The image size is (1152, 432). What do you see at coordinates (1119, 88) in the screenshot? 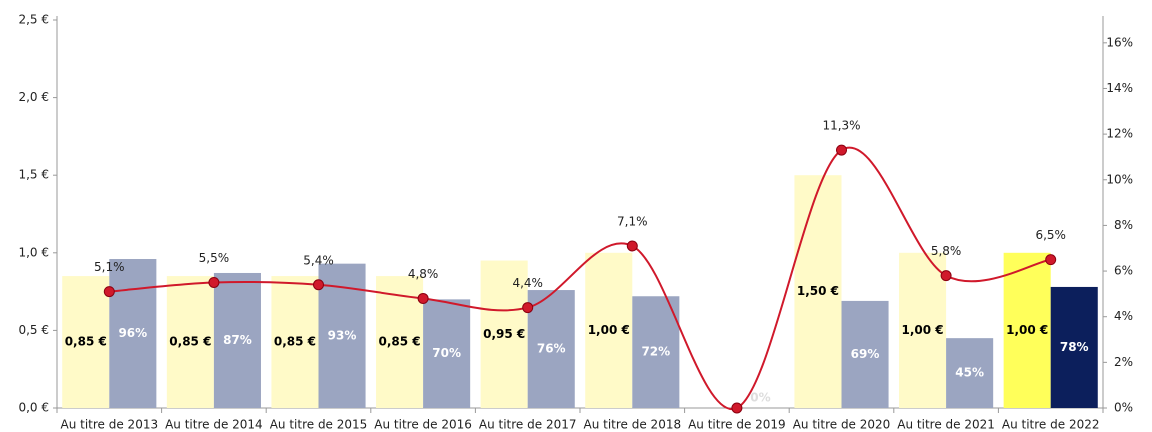
I see `y2-tick-label: 14%` at bounding box center [1119, 88].